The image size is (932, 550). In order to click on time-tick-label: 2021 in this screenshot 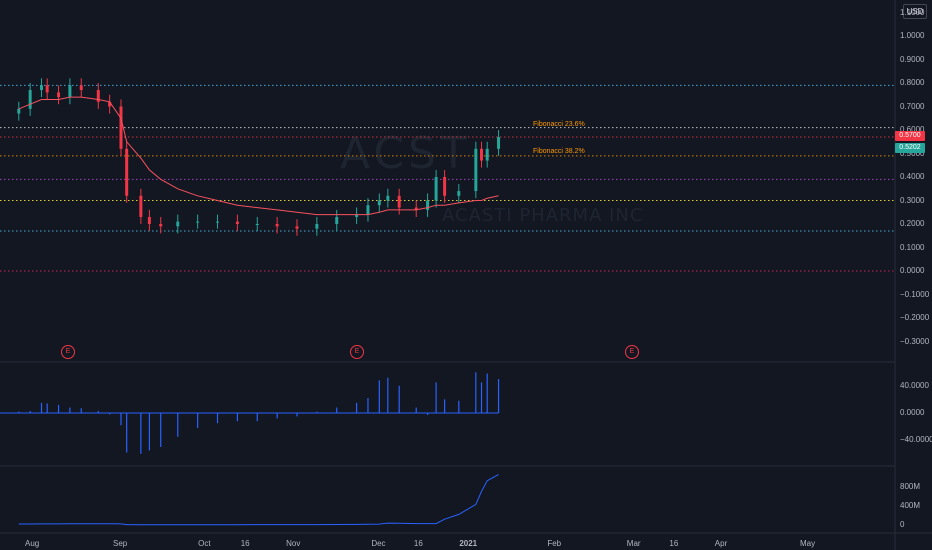, I will do `click(468, 543)`.